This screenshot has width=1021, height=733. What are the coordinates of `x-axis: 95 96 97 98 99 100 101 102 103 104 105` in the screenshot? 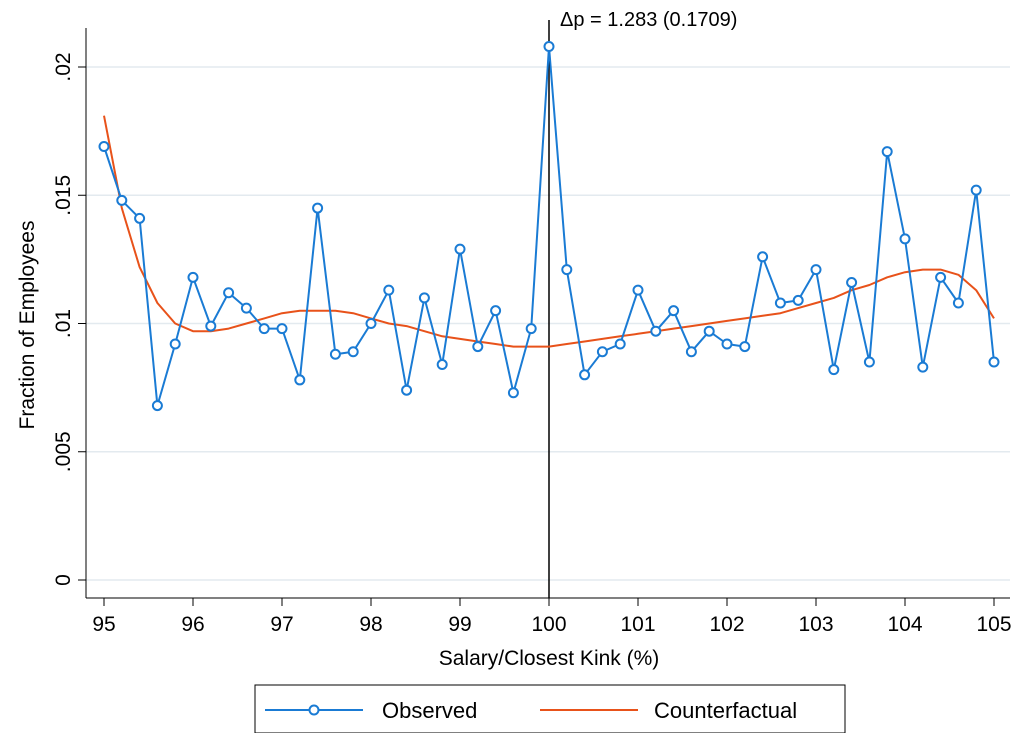 It's located at (549, 616).